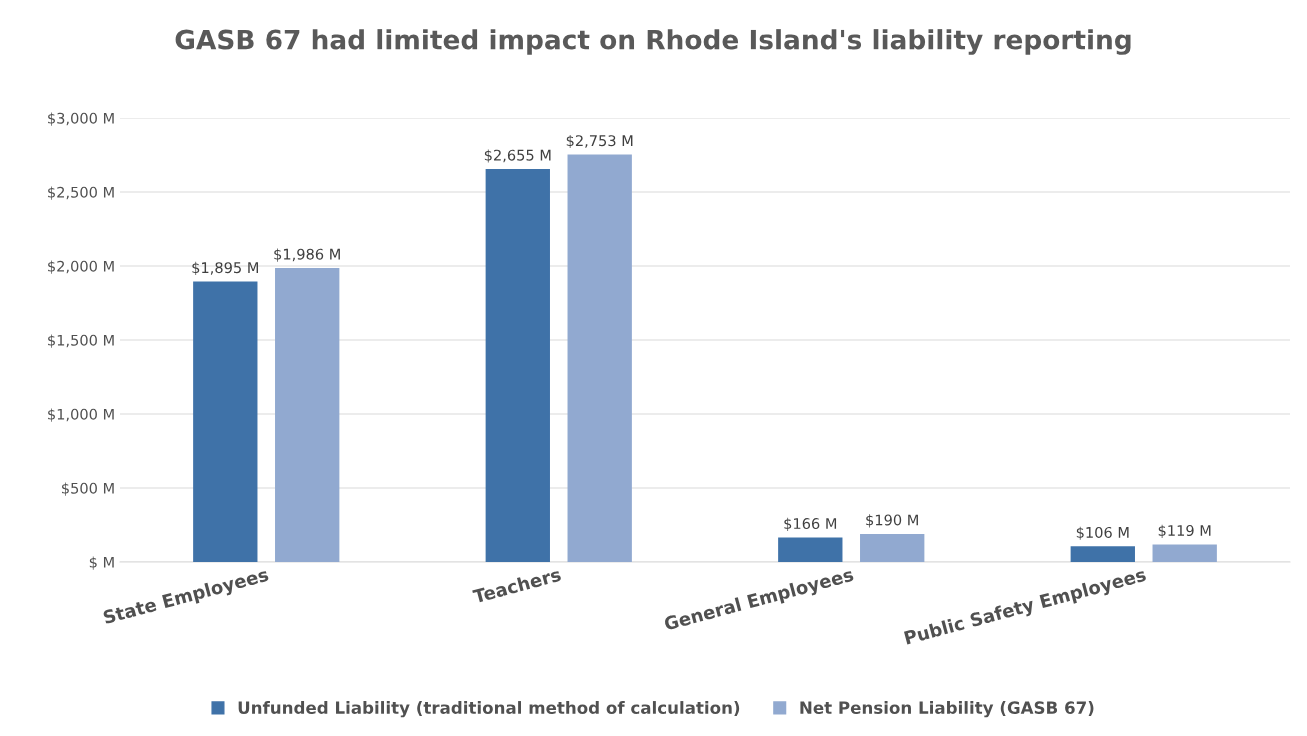 The width and height of the screenshot is (1307, 736). Describe the element at coordinates (1102, 533) in the screenshot. I see `data-label: $106 M` at that location.